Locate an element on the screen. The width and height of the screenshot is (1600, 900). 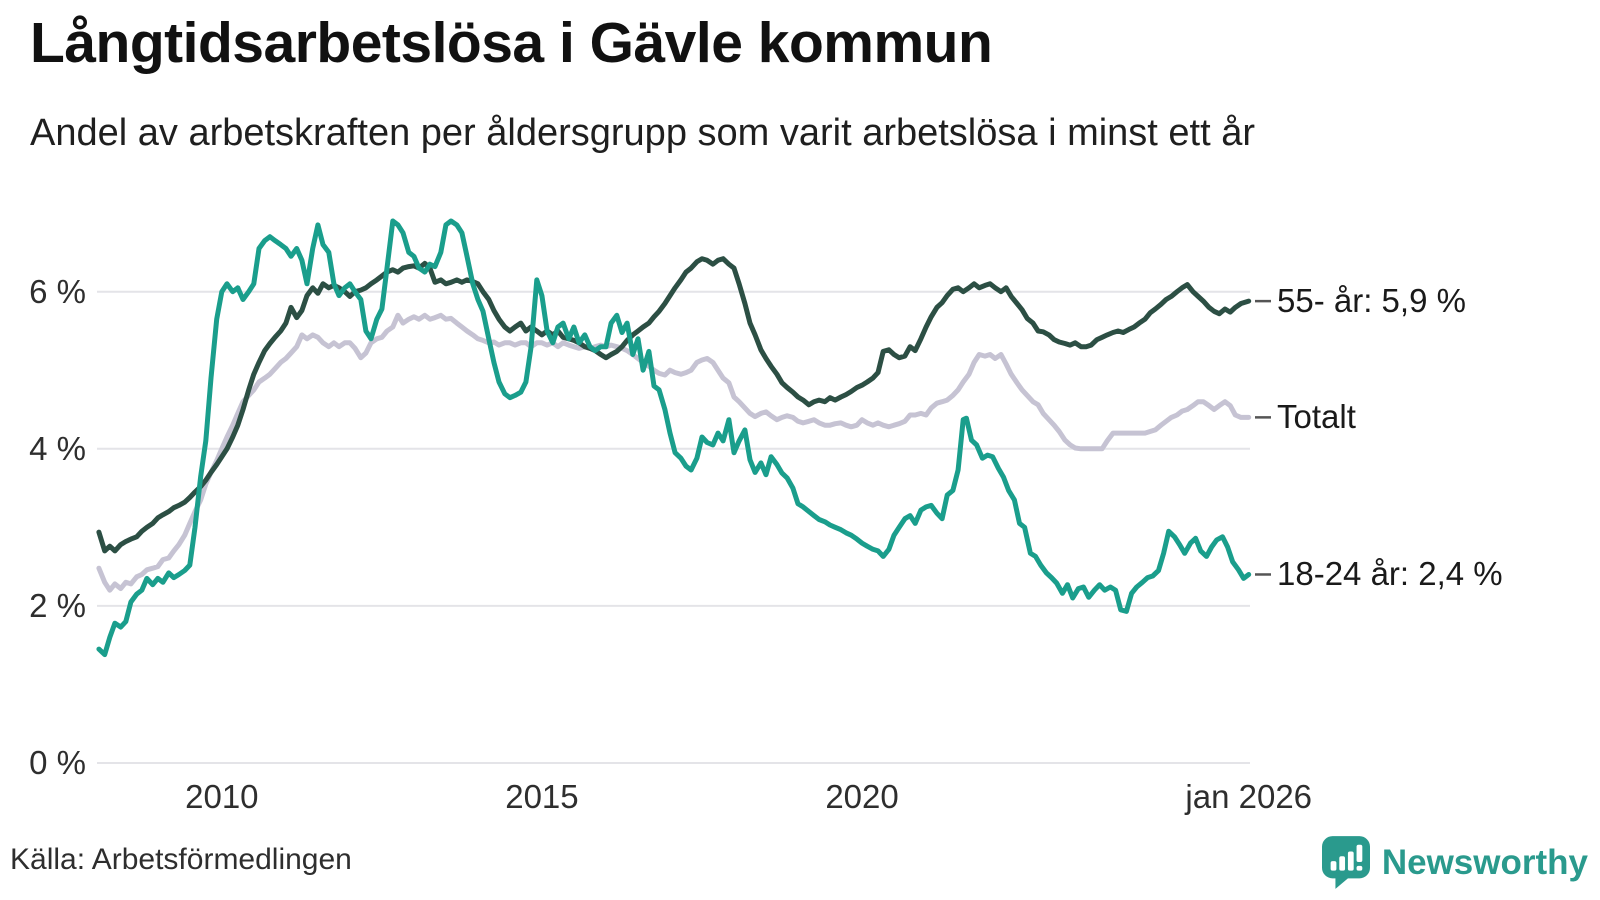
series-label-totalt: Totalt is located at coordinates (1316, 417).